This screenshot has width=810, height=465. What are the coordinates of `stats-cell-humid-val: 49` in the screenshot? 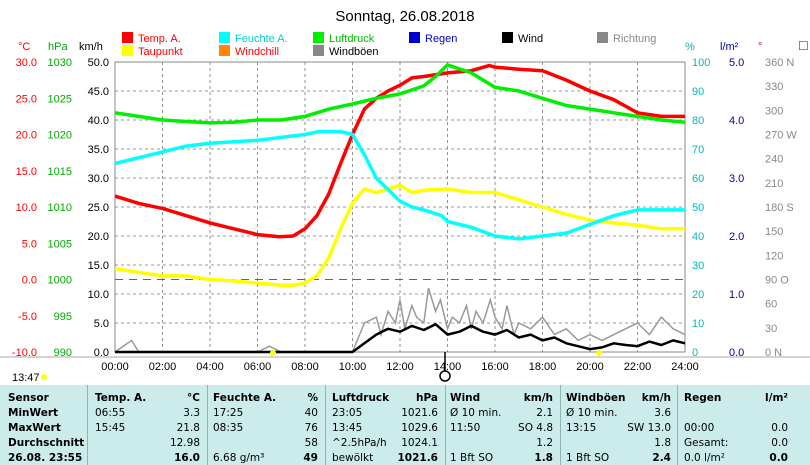 It's located at (310, 458).